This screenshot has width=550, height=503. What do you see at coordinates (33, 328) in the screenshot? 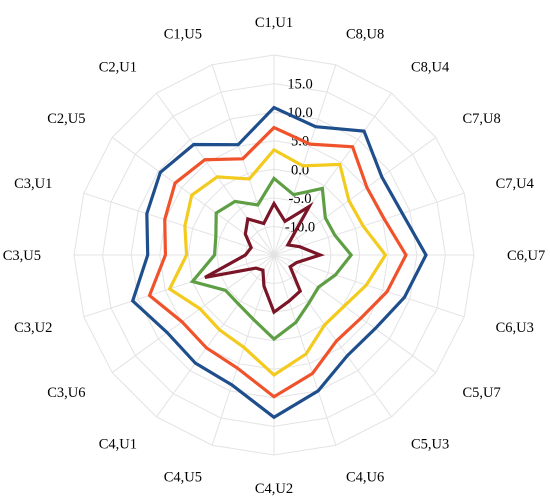
I see `category-label: C3,U2` at bounding box center [33, 328].